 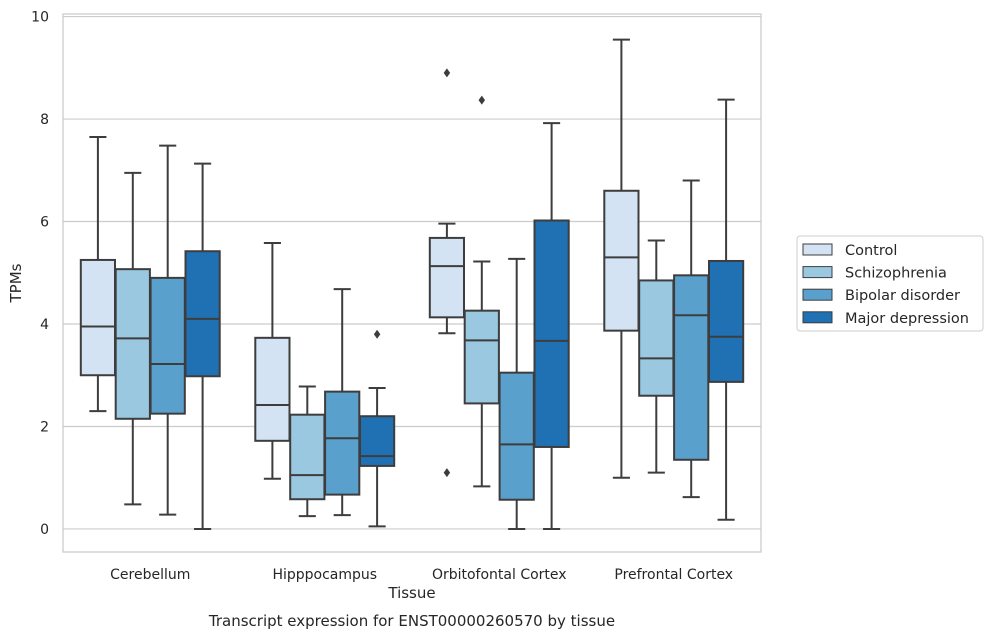 I want to click on y-tick-label: 10, so click(x=40, y=18).